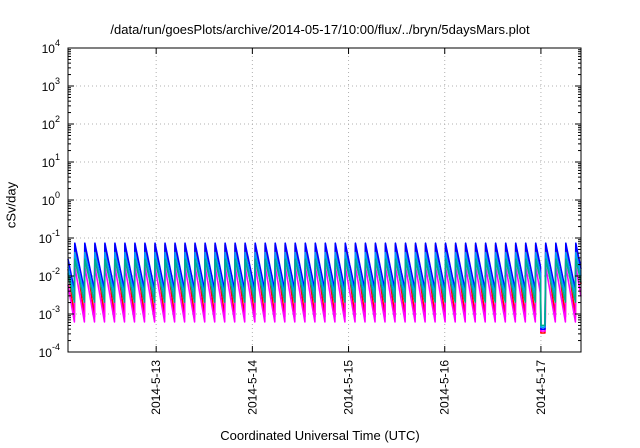 The width and height of the screenshot is (640, 448). What do you see at coordinates (49, 275) in the screenshot?
I see `y-tick-label: 10⁻²` at bounding box center [49, 275].